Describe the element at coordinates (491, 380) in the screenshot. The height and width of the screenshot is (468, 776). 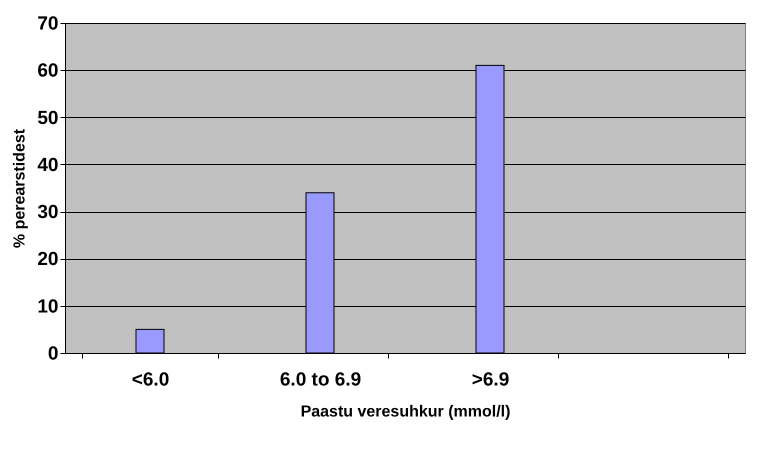
I see `x-tick-label: >6.9` at that location.